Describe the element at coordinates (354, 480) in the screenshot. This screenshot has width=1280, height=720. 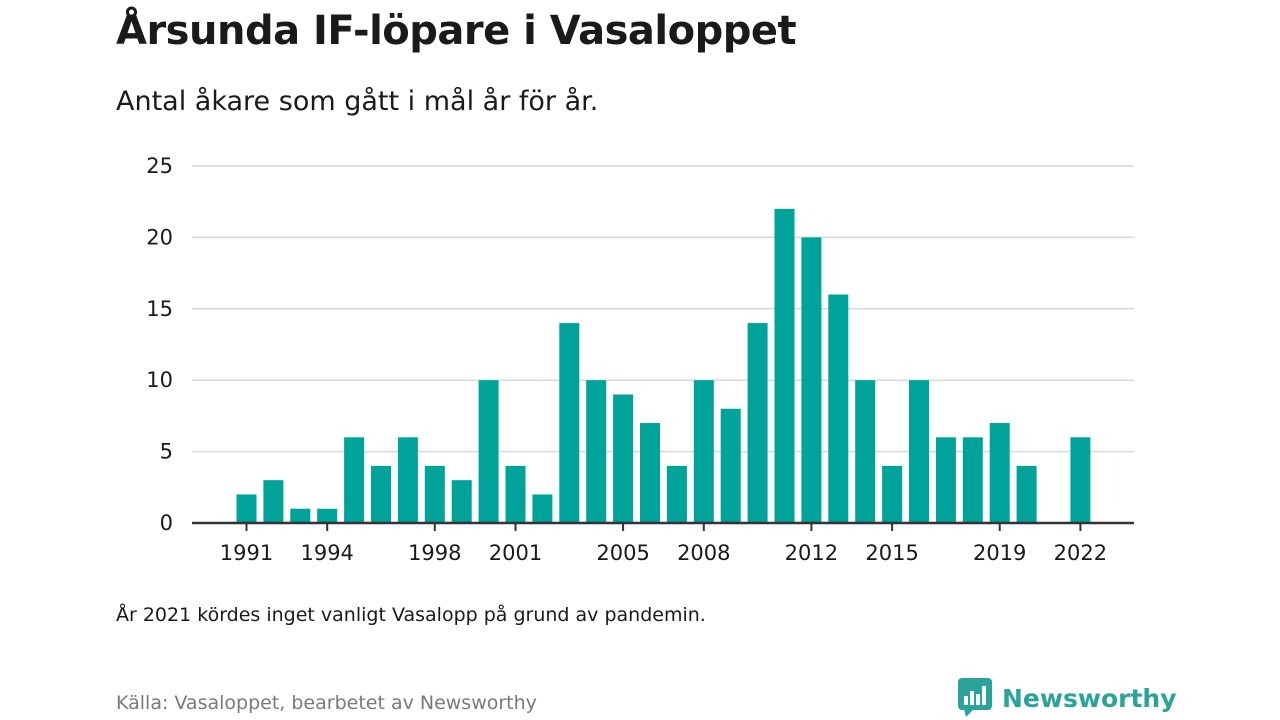
I see `bar-1995` at that location.